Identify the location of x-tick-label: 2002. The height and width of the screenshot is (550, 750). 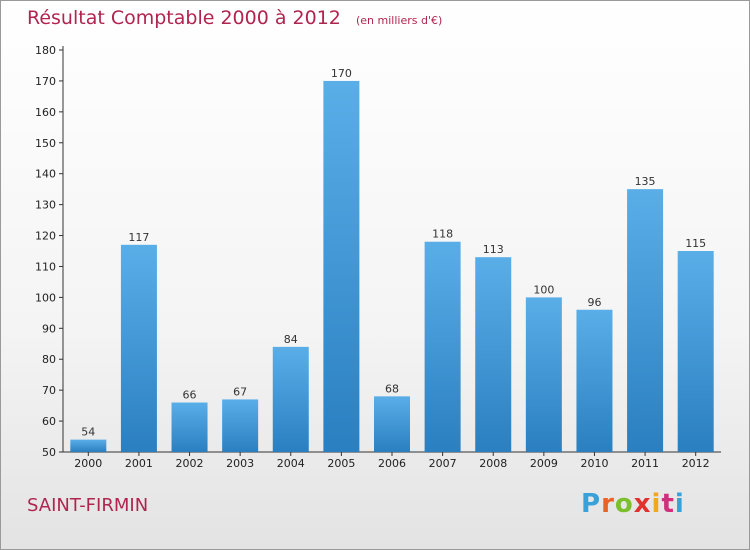
(190, 463).